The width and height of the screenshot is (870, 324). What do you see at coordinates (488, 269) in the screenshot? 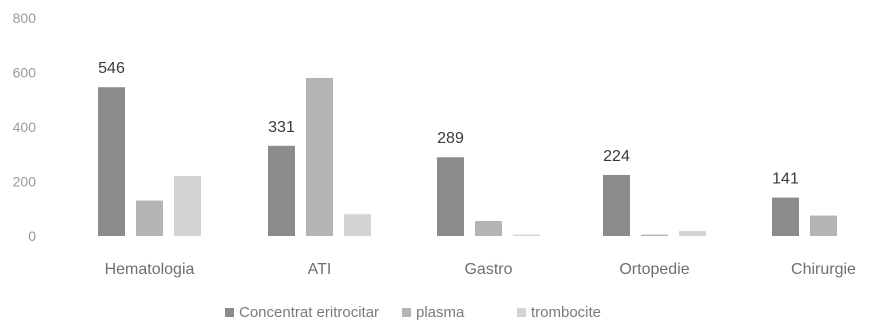
I see `x-category-label: Gastro` at bounding box center [488, 269].